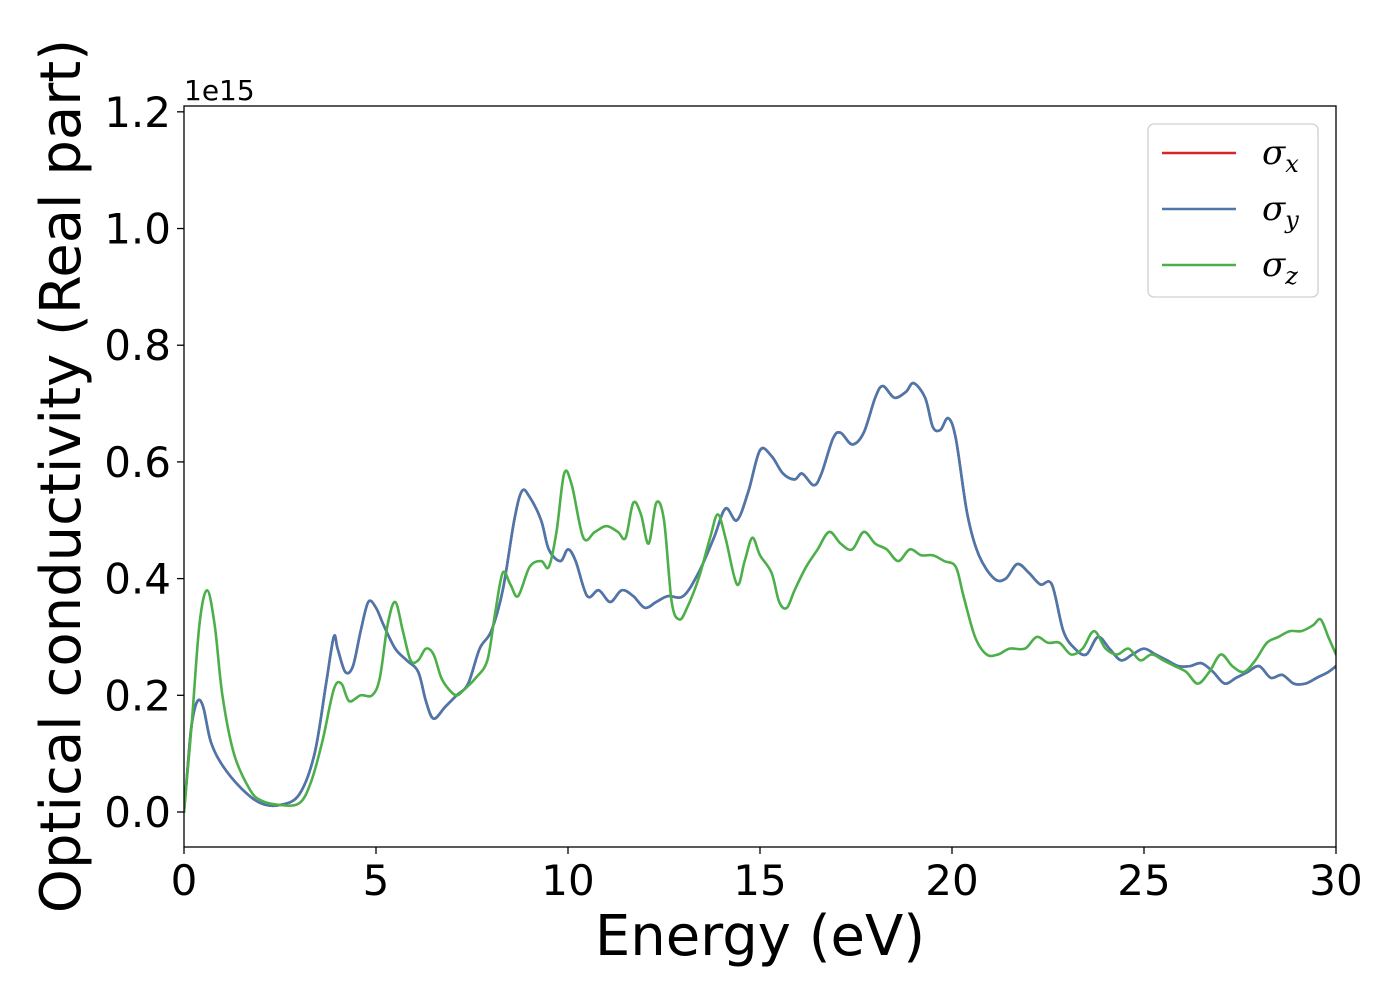 This screenshot has height=1004, width=1400. I want to click on y-tick-label: 1.2, so click(137, 112).